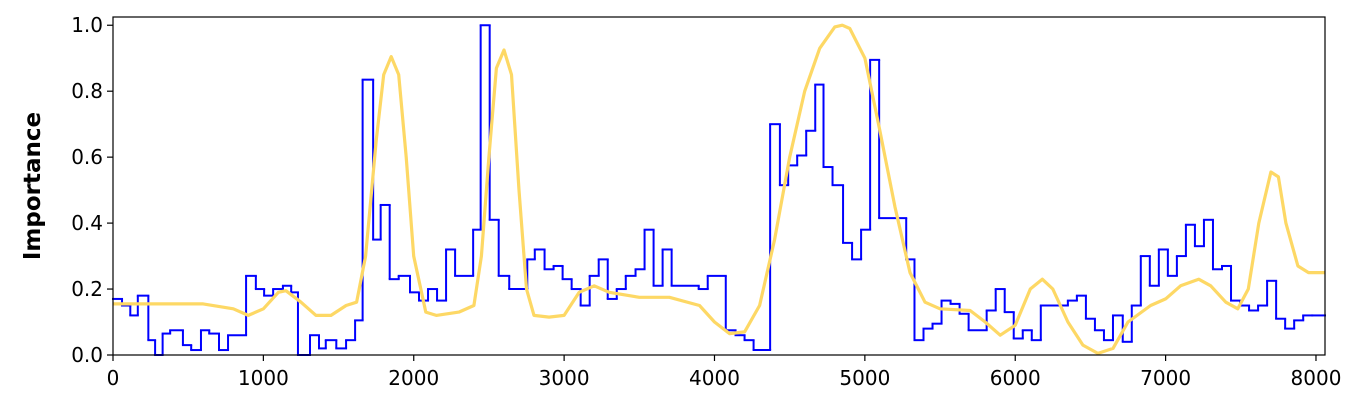  I want to click on x-tick-label: 7000, so click(1165, 378).